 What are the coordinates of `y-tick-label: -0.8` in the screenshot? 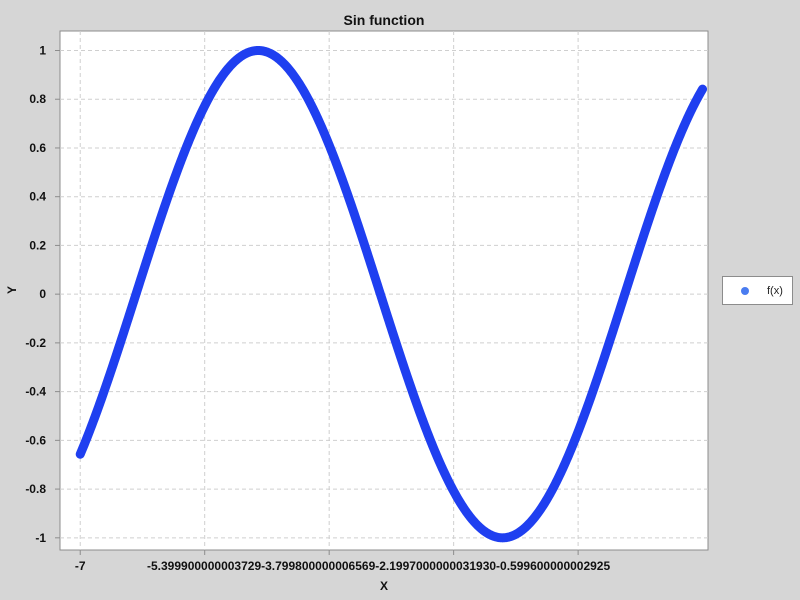 It's located at (35, 489).